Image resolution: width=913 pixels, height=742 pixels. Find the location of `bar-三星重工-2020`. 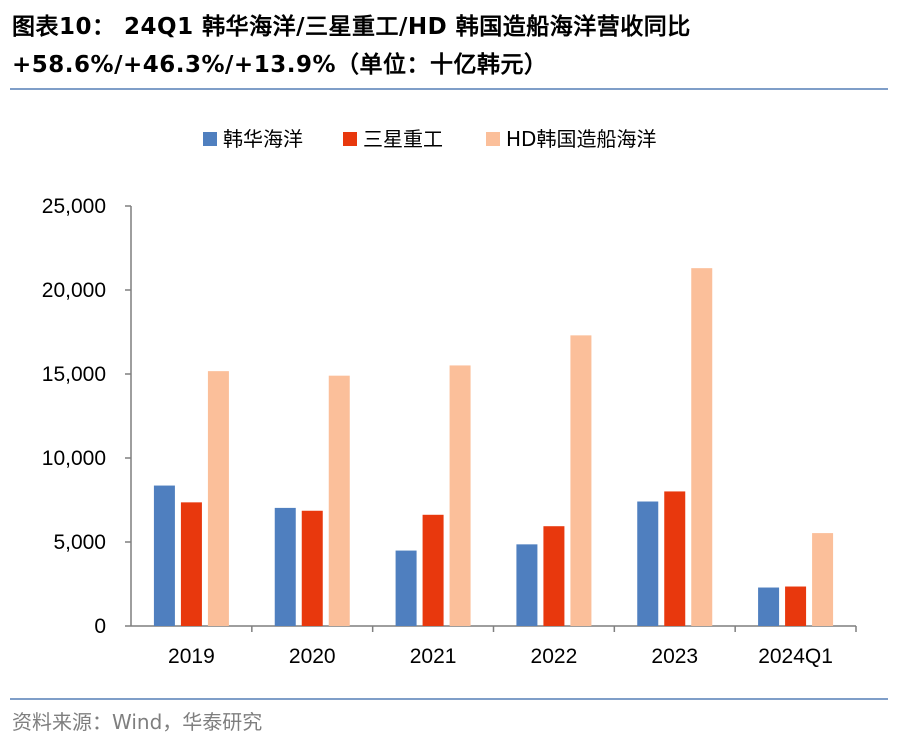

bar-三星重工-2020 is located at coordinates (312, 568).